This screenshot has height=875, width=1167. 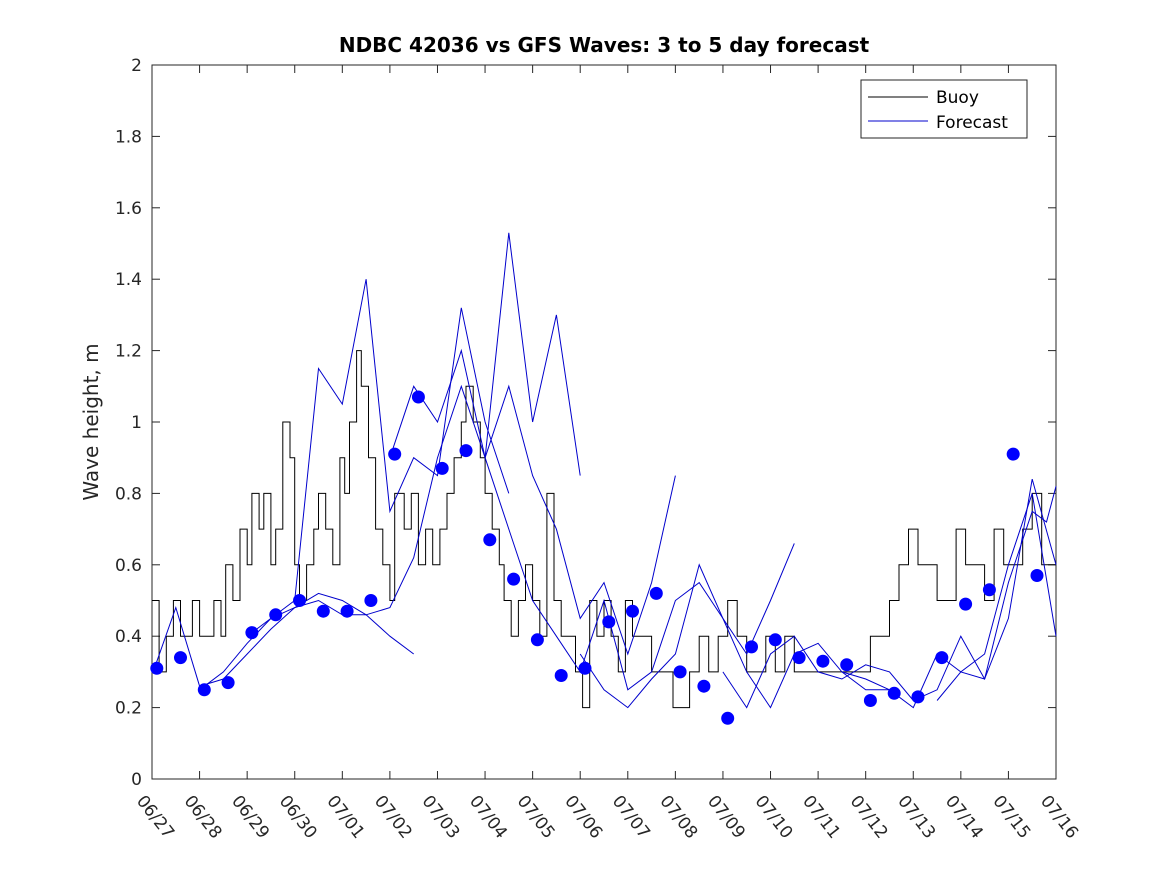 What do you see at coordinates (583, 817) in the screenshot?
I see `x-tick-label: 07/06` at bounding box center [583, 817].